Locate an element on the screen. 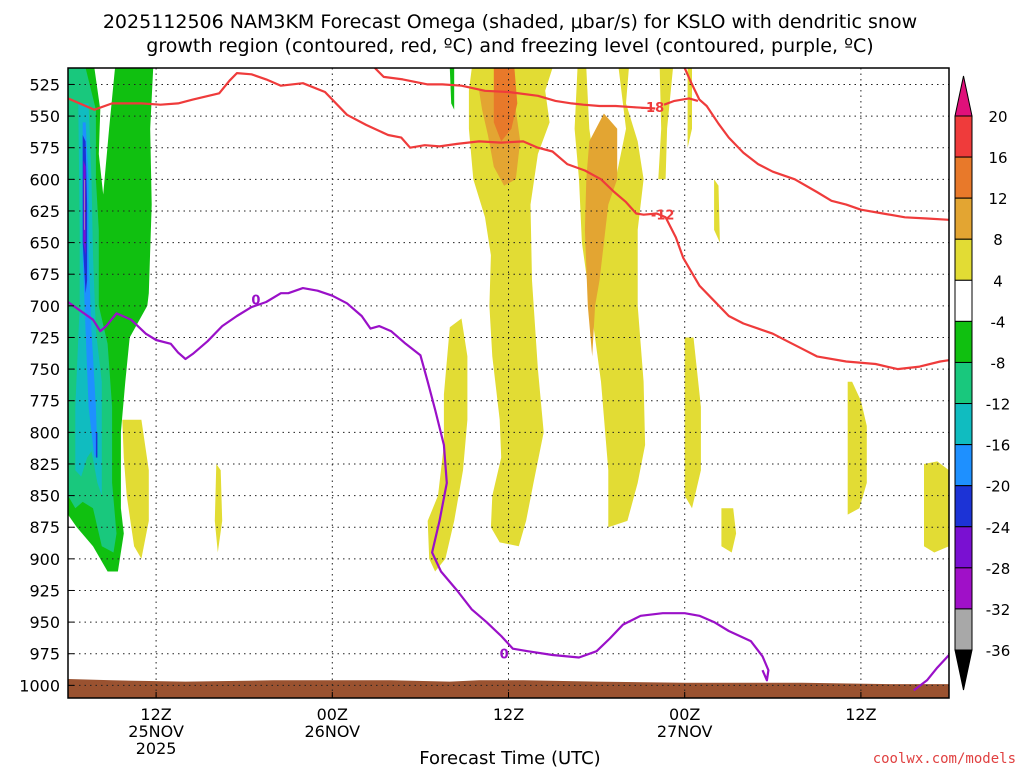  contour-label-1: -12 is located at coordinates (663, 216).